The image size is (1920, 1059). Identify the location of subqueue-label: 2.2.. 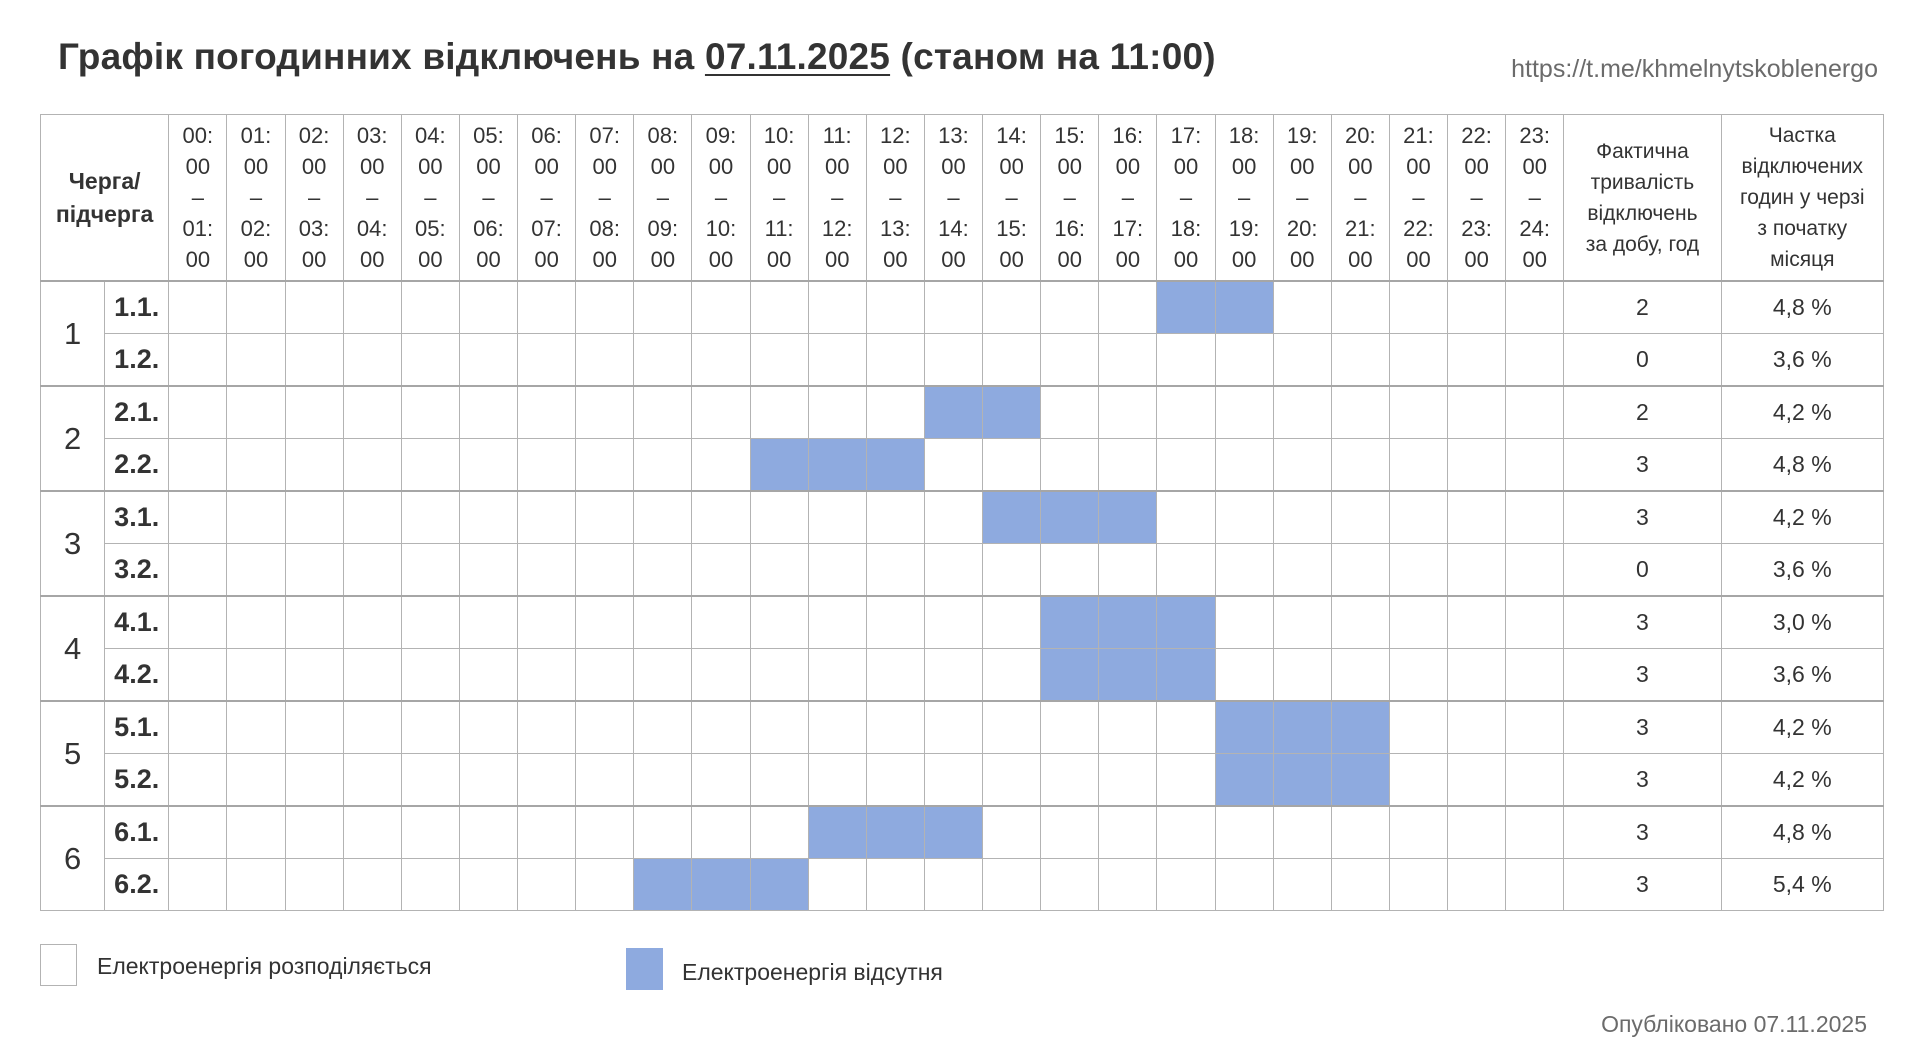
(137, 465).